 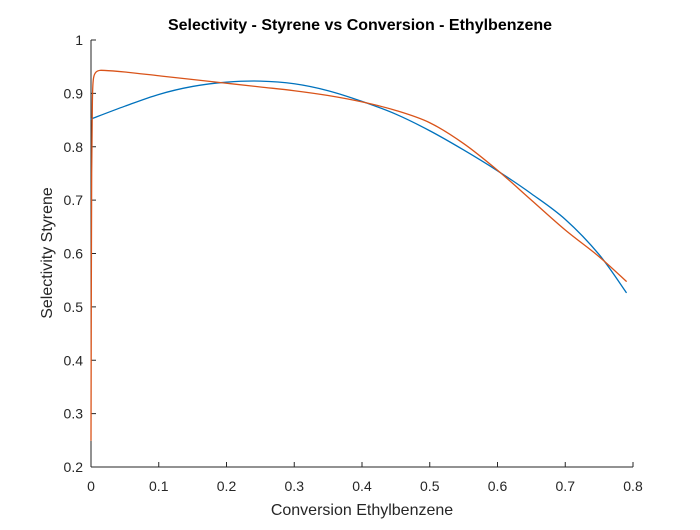 What do you see at coordinates (79, 40) in the screenshot?
I see `y-tick-label: 1` at bounding box center [79, 40].